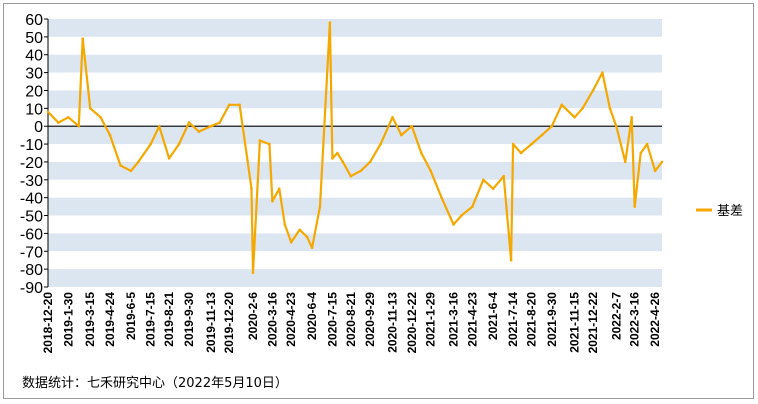 This screenshot has width=758, height=404. I want to click on y-tick-label: -50, so click(31, 217).